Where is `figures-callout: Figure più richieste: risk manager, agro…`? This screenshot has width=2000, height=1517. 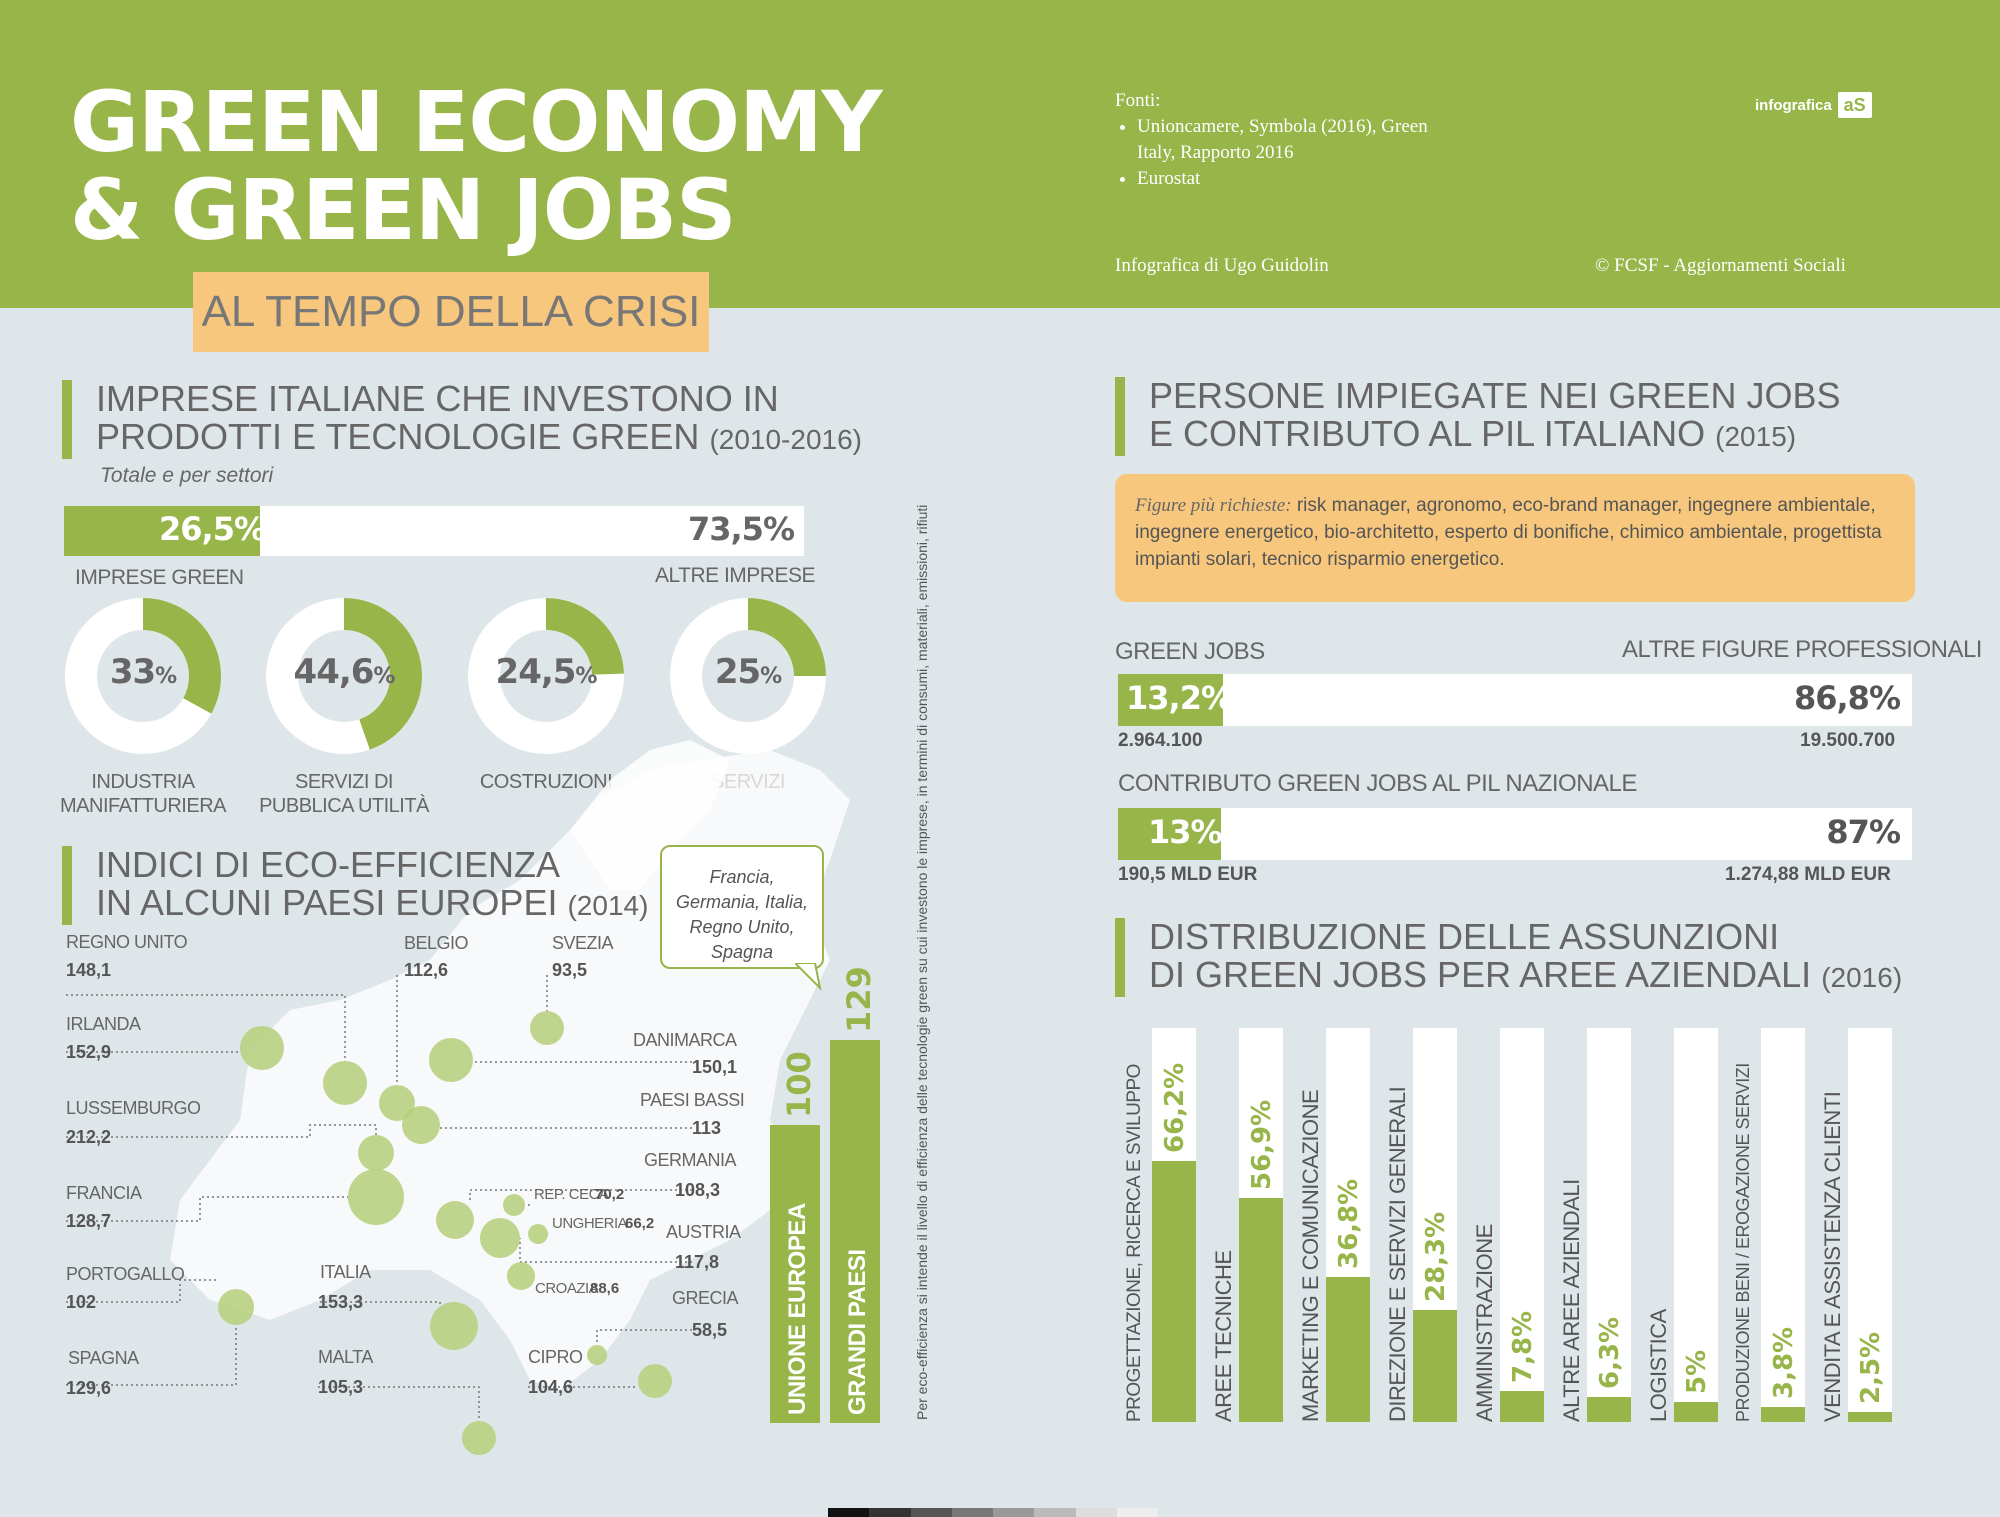
figures-callout: Figure più richieste: risk manager, agro… is located at coordinates (1515, 538).